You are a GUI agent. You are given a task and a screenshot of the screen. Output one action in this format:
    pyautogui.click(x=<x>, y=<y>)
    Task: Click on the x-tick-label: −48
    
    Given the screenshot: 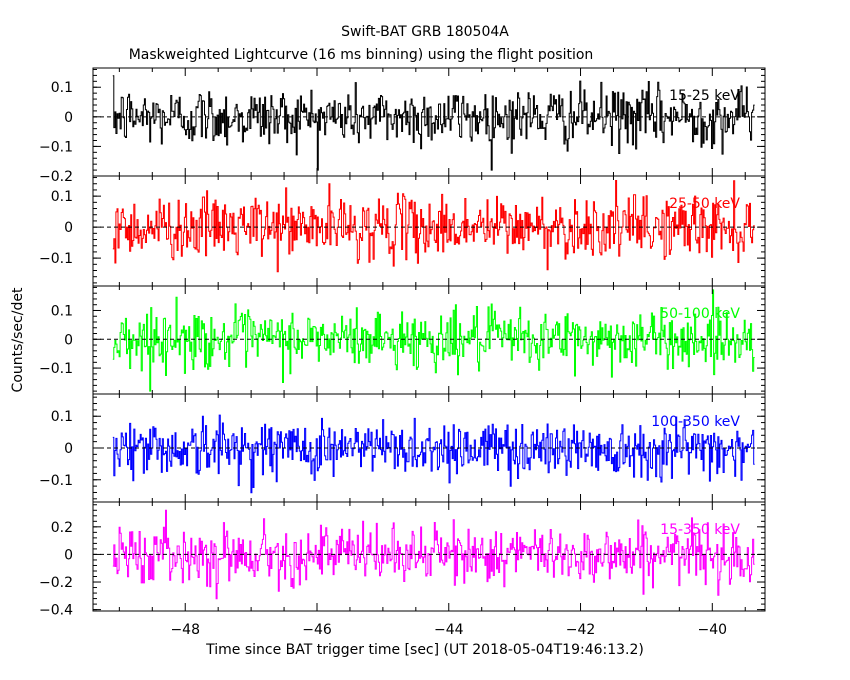 What is the action you would take?
    pyautogui.click(x=185, y=630)
    